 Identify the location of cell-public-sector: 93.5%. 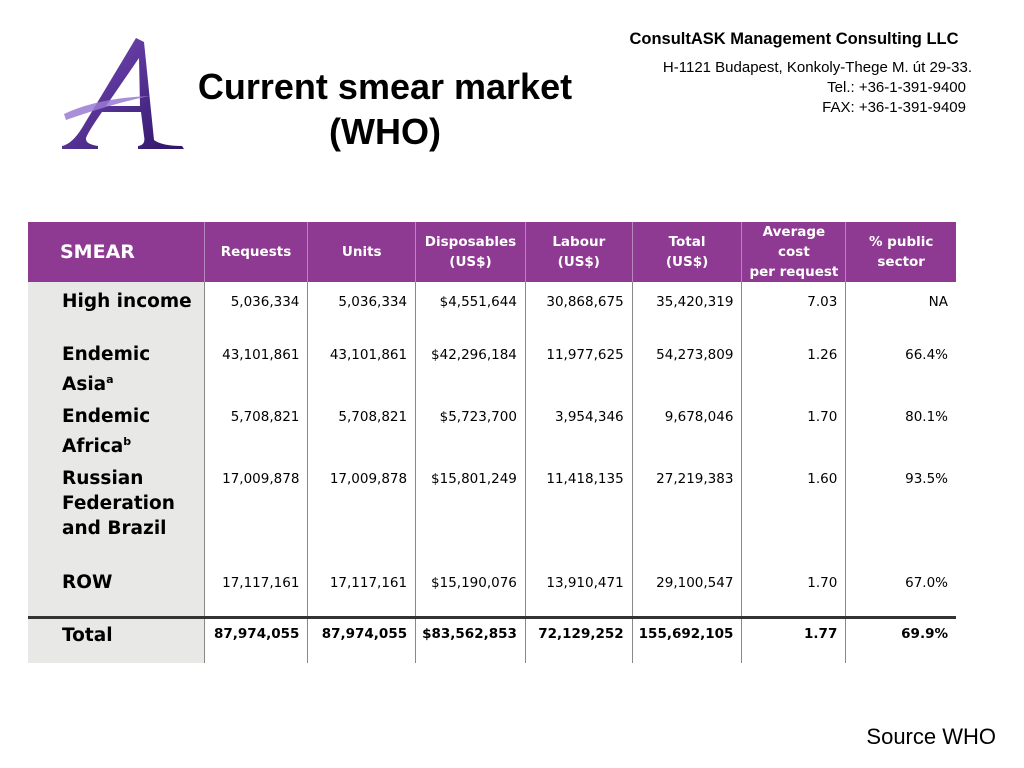
(900, 511).